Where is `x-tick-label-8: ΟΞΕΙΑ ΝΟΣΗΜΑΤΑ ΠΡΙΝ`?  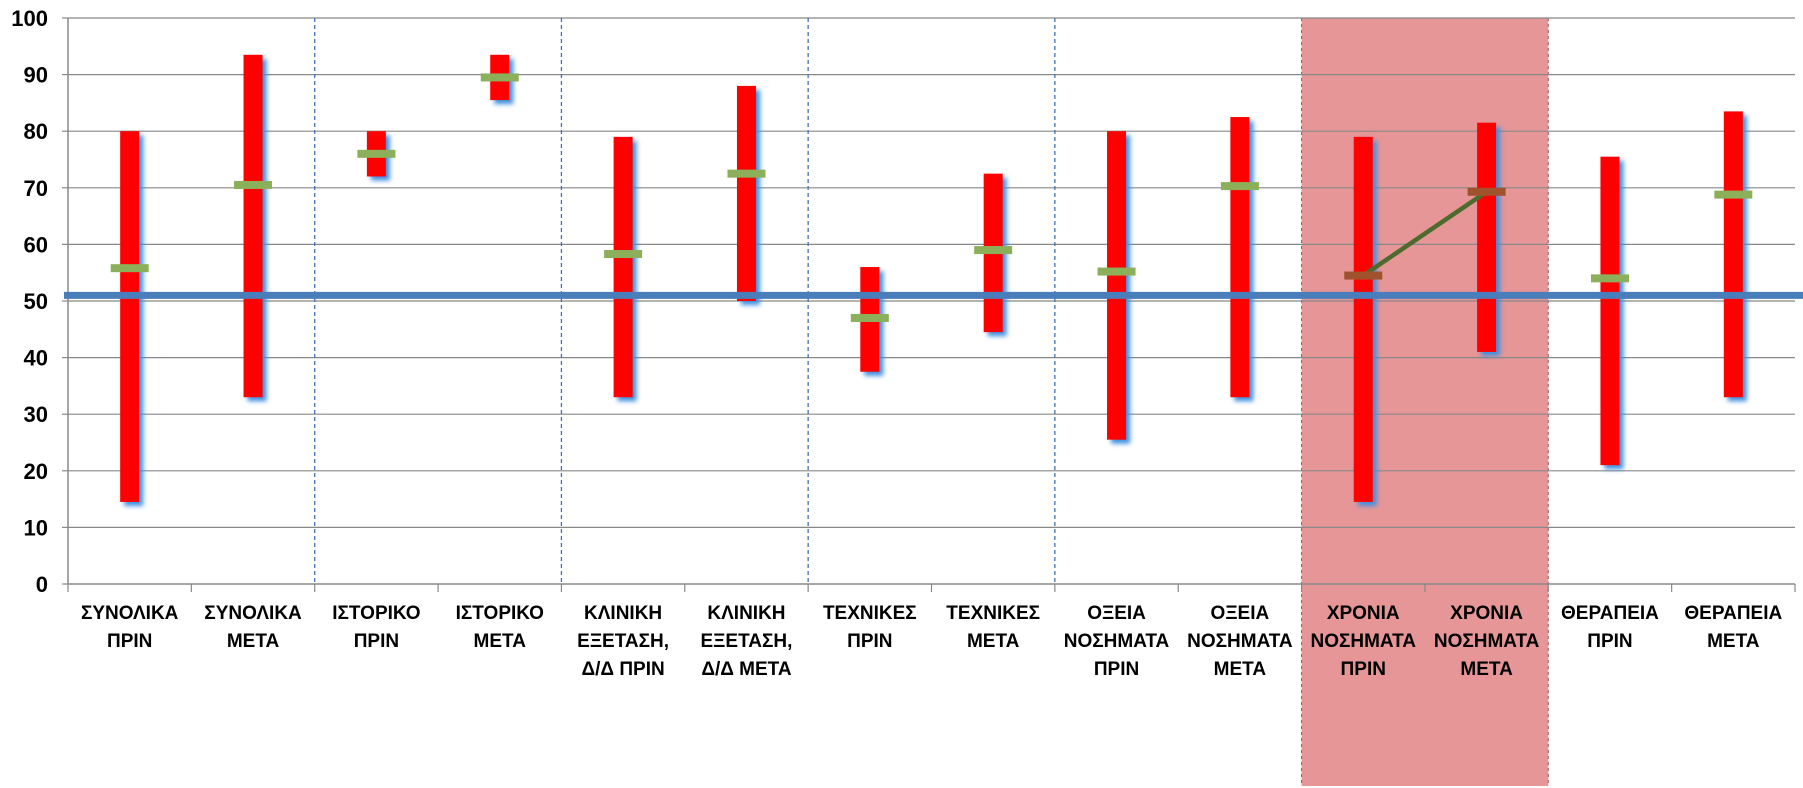
x-tick-label-8: ΟΞΕΙΑ ΝΟΣΗΜΑΤΑ ΠΡΙΝ is located at coordinates (1117, 641).